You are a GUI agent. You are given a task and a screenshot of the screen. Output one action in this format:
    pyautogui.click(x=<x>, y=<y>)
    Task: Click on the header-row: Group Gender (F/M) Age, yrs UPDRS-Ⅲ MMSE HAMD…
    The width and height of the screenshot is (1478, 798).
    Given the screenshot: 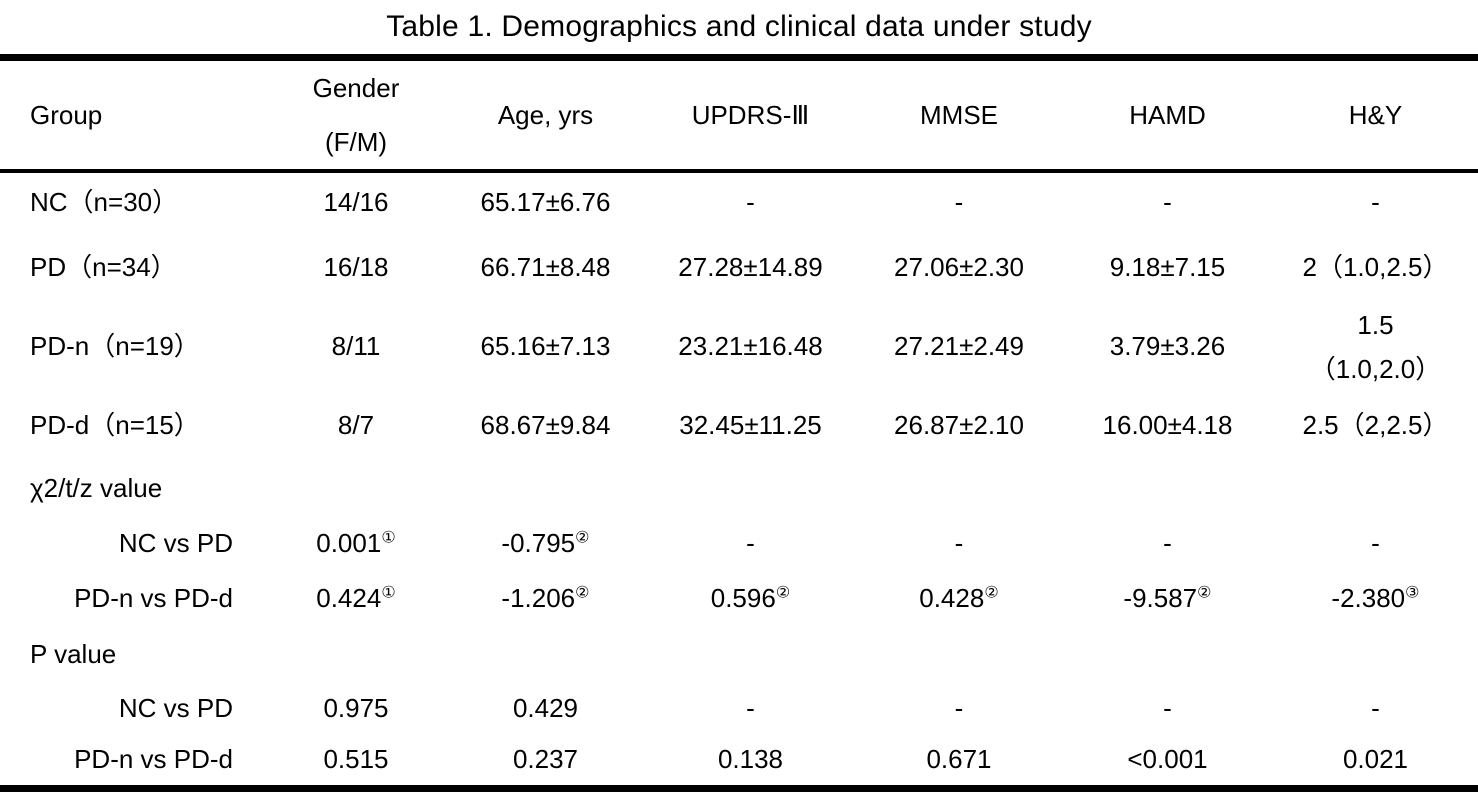 What is the action you would take?
    pyautogui.click(x=739, y=114)
    